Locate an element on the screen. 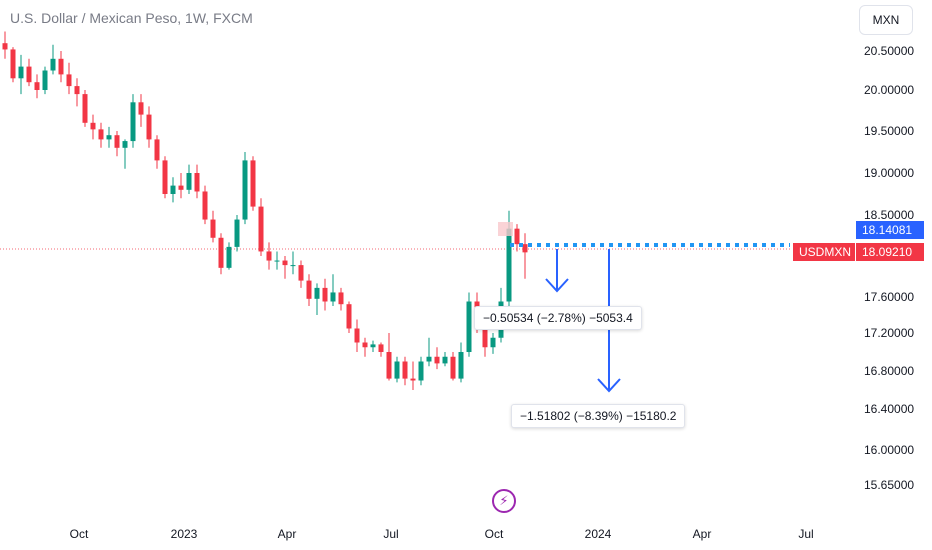 The height and width of the screenshot is (550, 932). y-tick: 18.50000 is located at coordinates (889, 215).